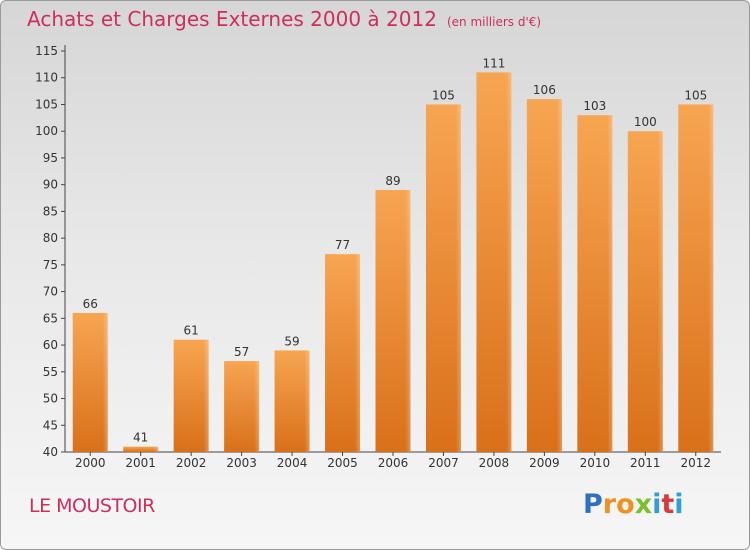 The height and width of the screenshot is (550, 750). What do you see at coordinates (50, 372) in the screenshot?
I see `y-tick-label: 55` at bounding box center [50, 372].